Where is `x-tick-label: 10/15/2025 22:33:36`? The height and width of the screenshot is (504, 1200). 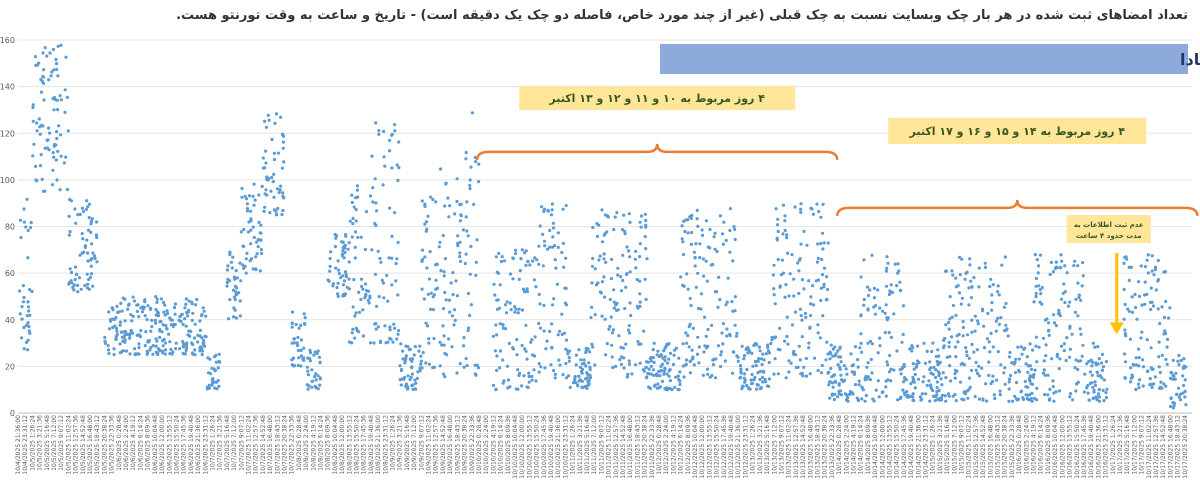 x-tick-label: 10/15/2025 22:33:36 is located at coordinates (1012, 447).